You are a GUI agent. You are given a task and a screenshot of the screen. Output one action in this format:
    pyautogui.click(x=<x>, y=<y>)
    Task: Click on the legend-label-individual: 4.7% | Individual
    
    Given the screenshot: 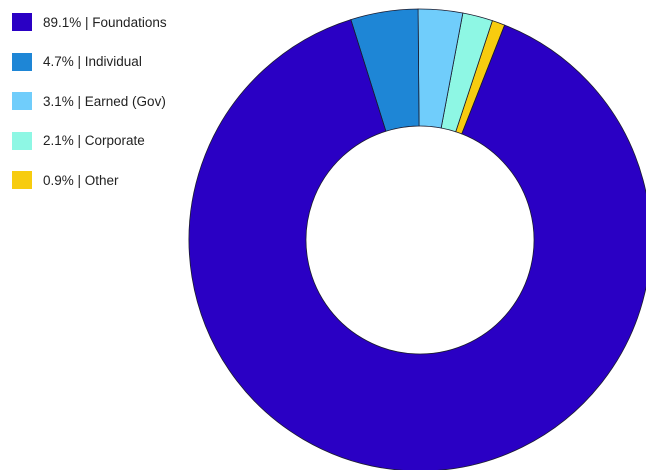 What is the action you would take?
    pyautogui.click(x=92, y=61)
    